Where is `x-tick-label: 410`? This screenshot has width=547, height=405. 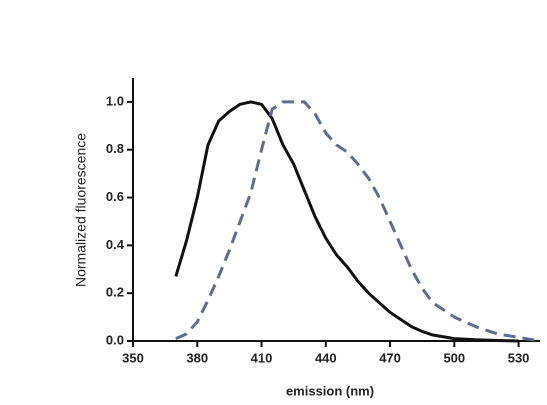 x-tick-label: 410 is located at coordinates (262, 357).